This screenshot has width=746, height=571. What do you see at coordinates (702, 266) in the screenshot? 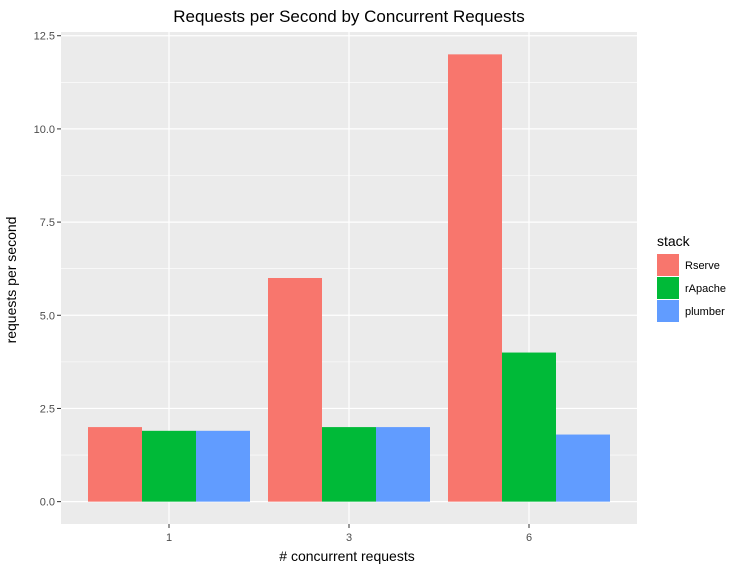
I see `legend-label-rserve: Rserve` at bounding box center [702, 266].